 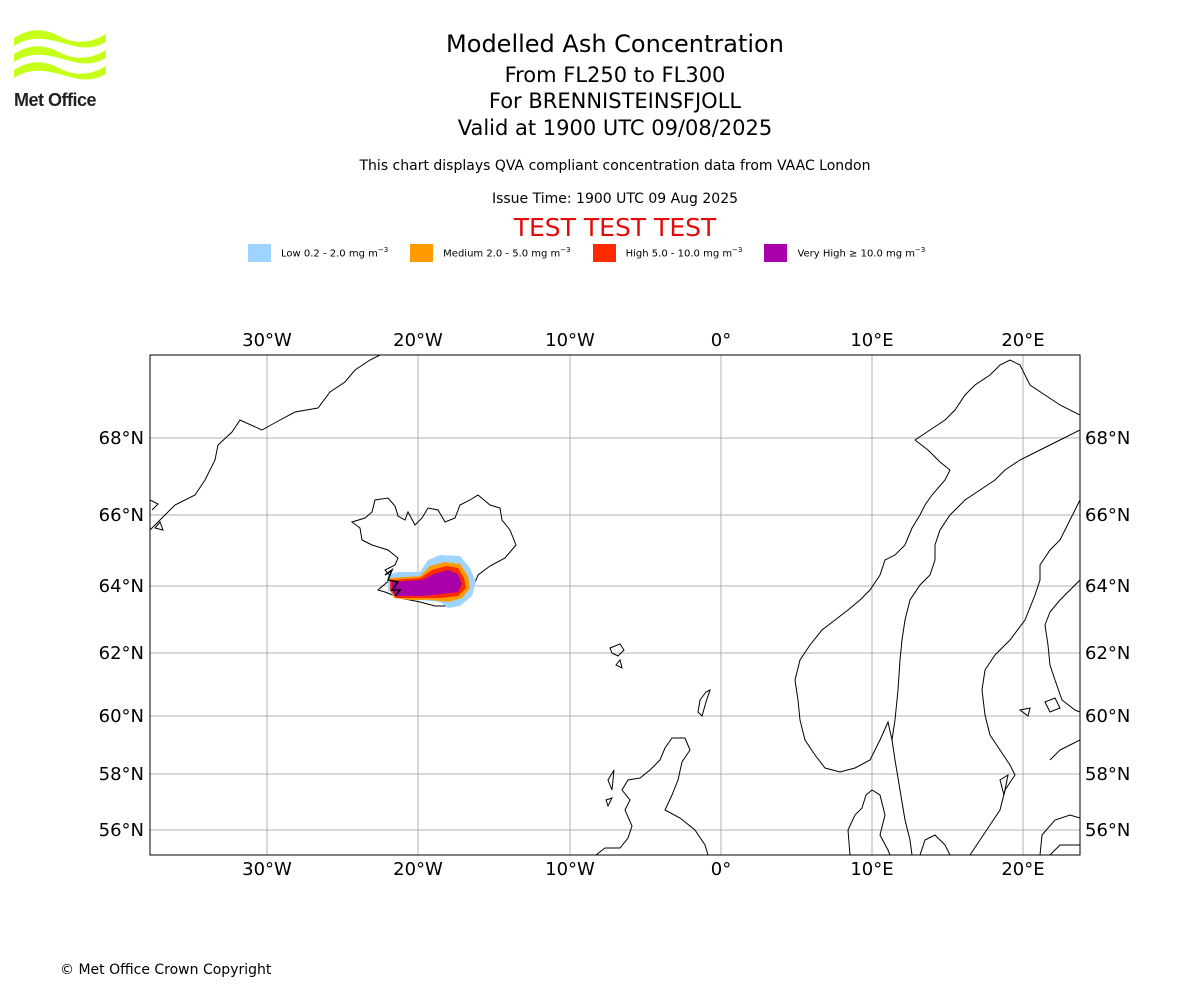 What do you see at coordinates (121, 634) in the screenshot?
I see `lat-labels-left: 68°N 66°N 64°N 62°N 60°N 58°N 56°N` at bounding box center [121, 634].